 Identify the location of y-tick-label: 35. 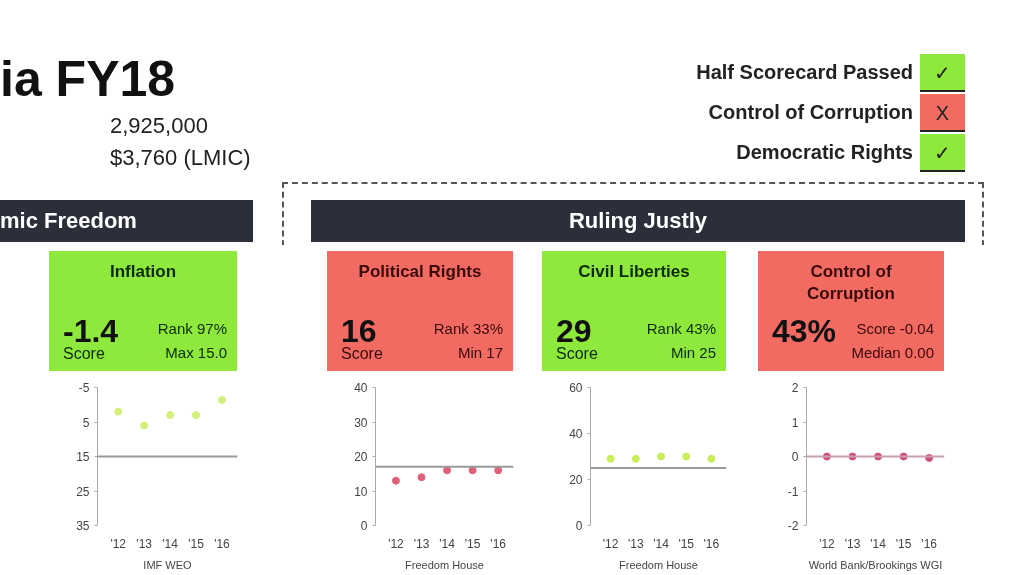
(83, 526).